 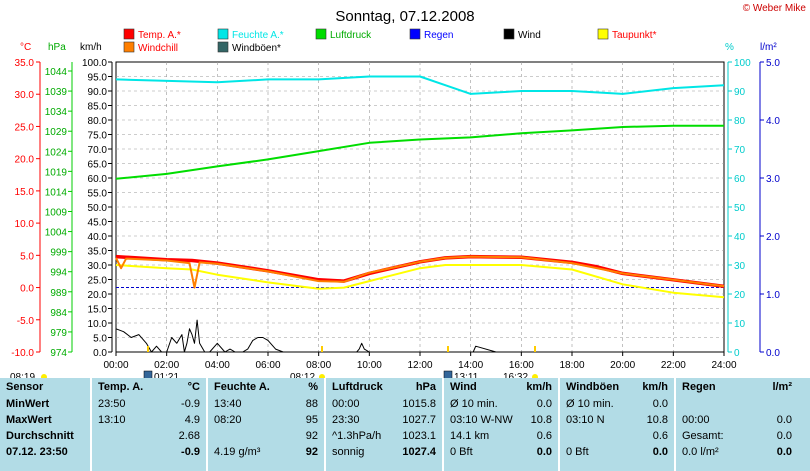 I want to click on table-header: Temp. A., so click(x=121, y=387).